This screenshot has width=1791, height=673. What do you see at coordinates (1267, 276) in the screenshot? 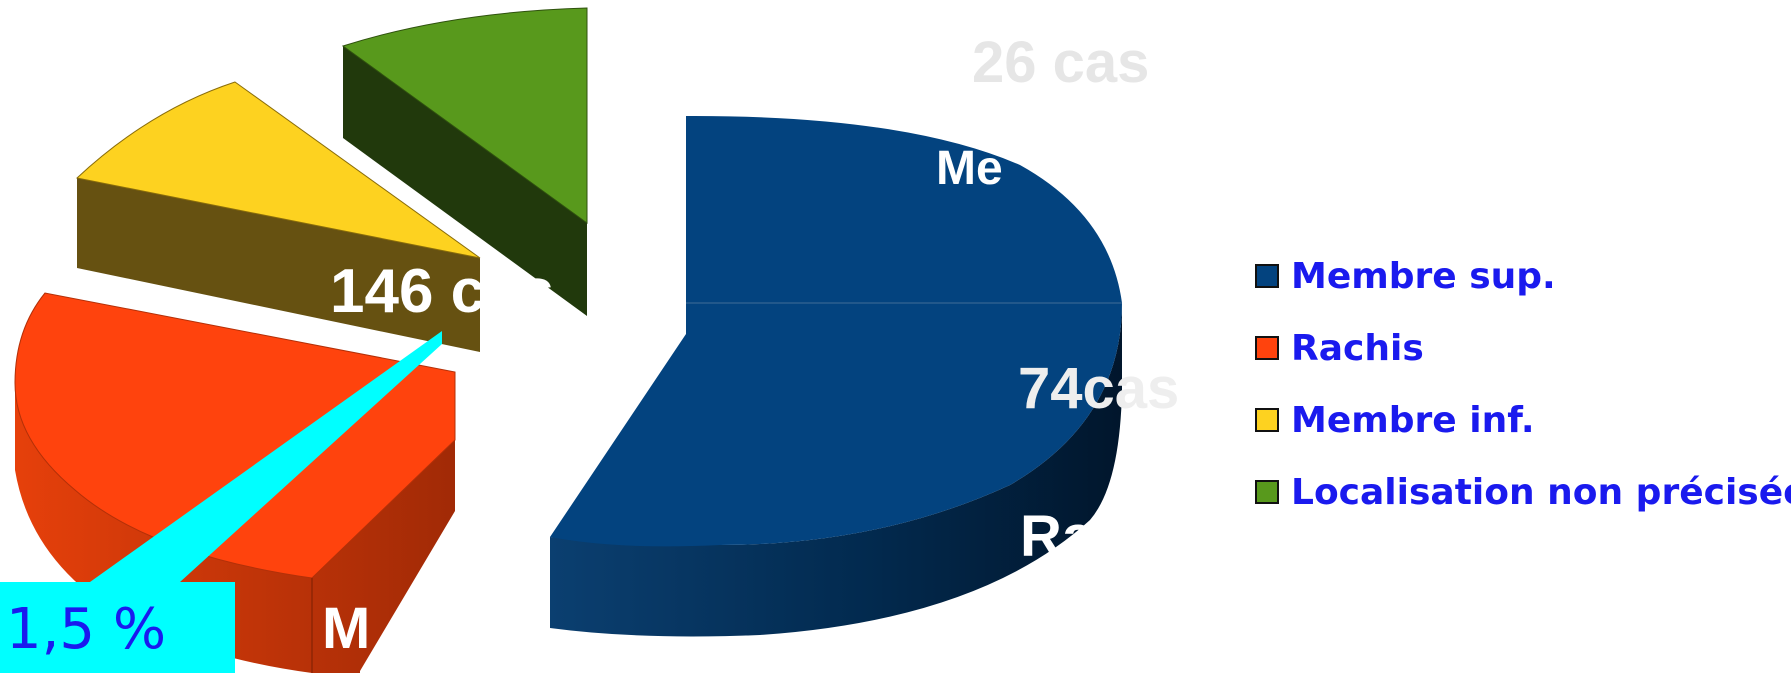
I see `legend-swatch-membre-sup` at bounding box center [1267, 276].